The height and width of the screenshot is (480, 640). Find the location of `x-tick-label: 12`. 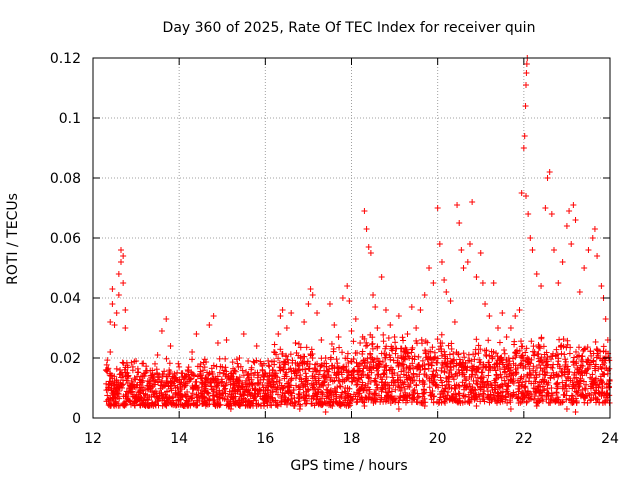

x-tick-label: 12 is located at coordinates (93, 439).